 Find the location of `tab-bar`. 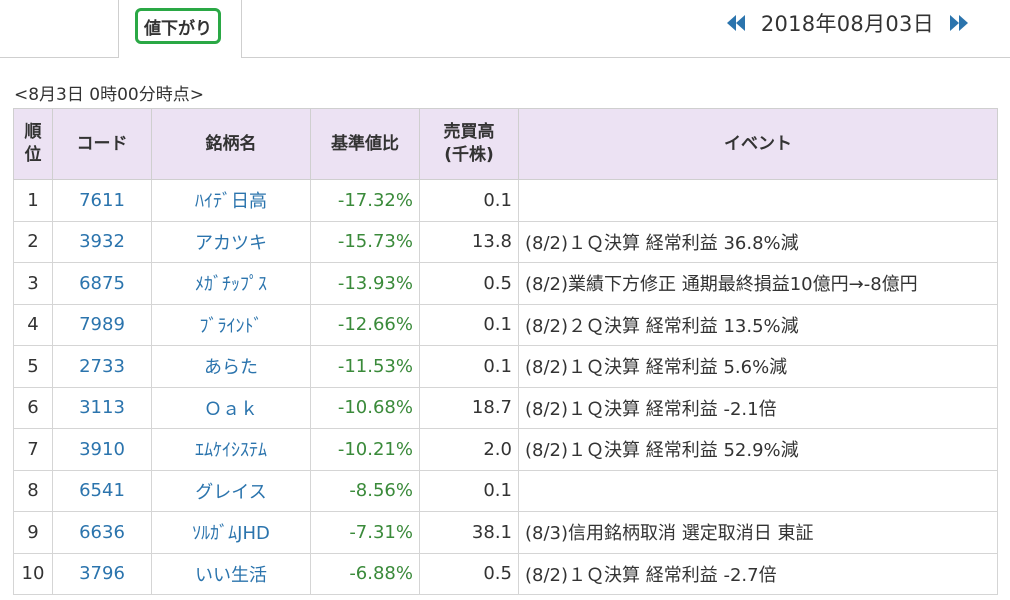

tab-bar is located at coordinates (505, 29).